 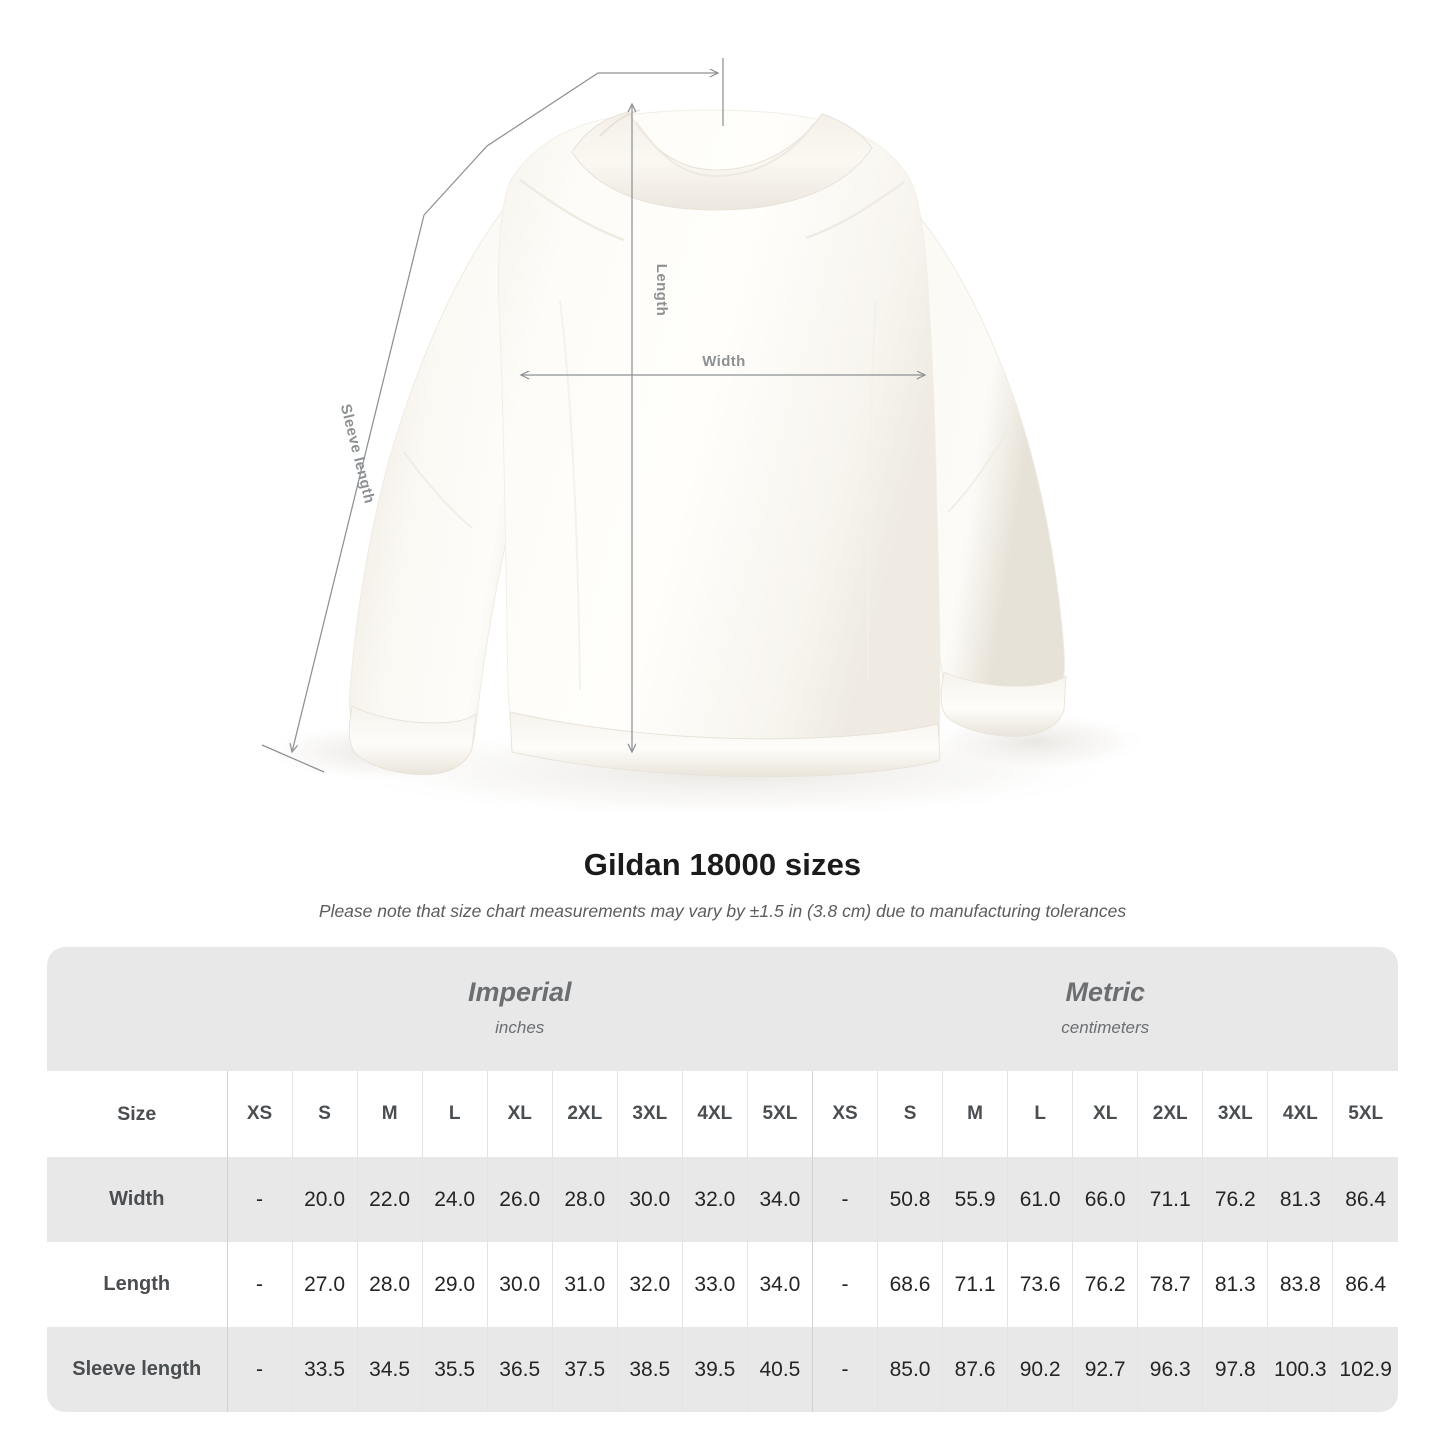 I want to click on cell-length-imperial-l: 29.0, so click(x=454, y=1284).